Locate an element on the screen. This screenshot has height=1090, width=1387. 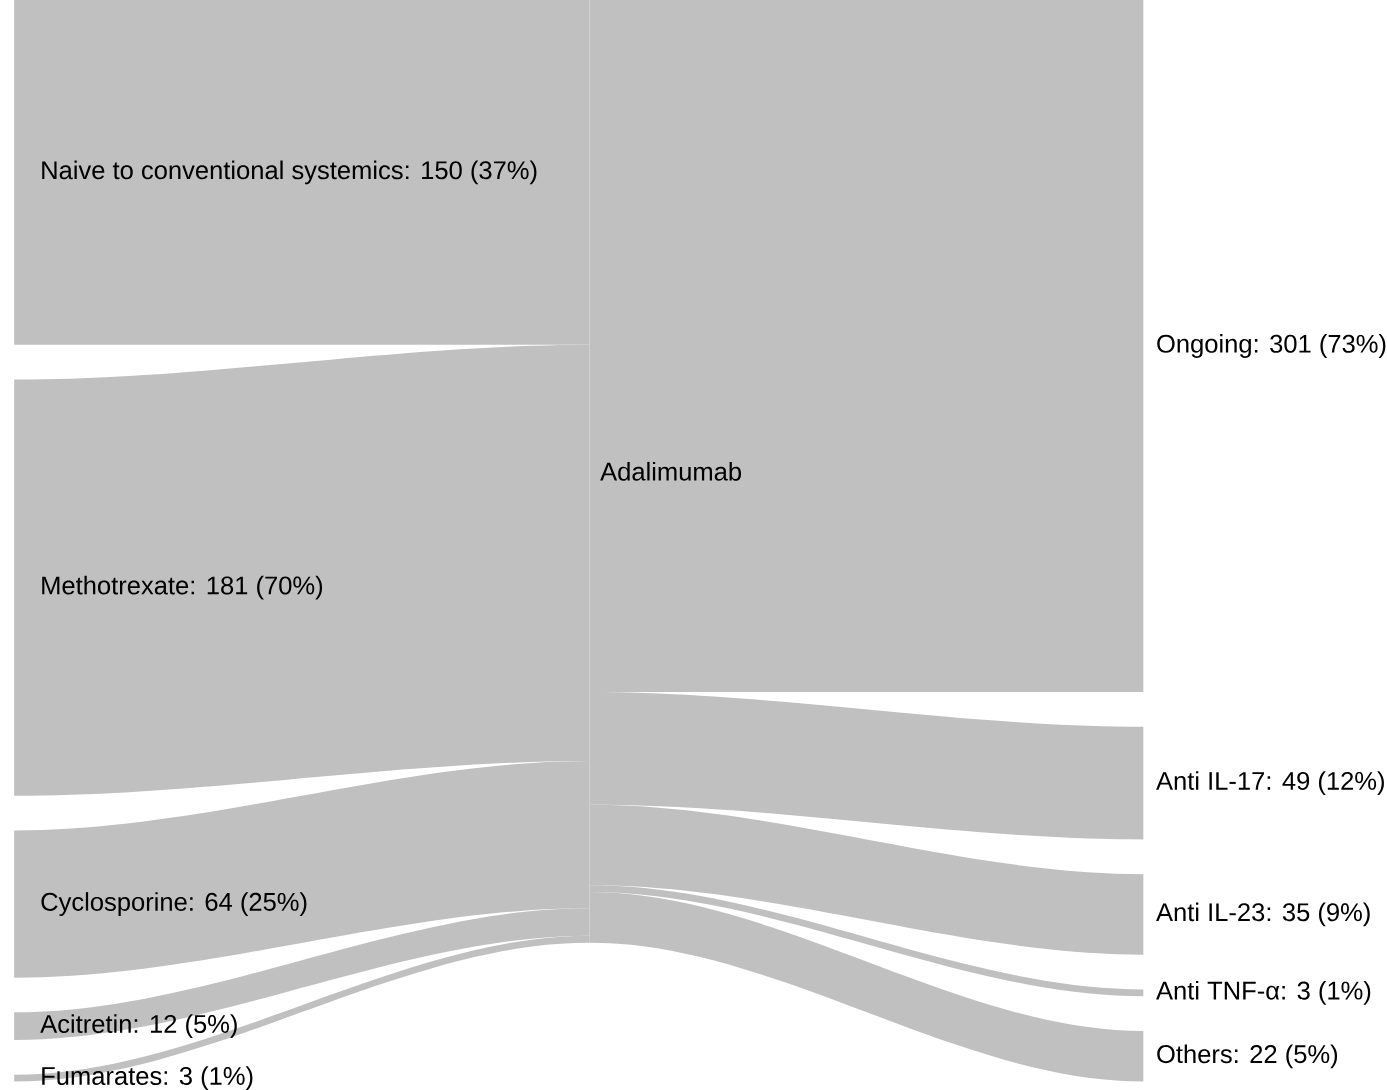
category-label: Methotrexate is located at coordinates (115, 585).